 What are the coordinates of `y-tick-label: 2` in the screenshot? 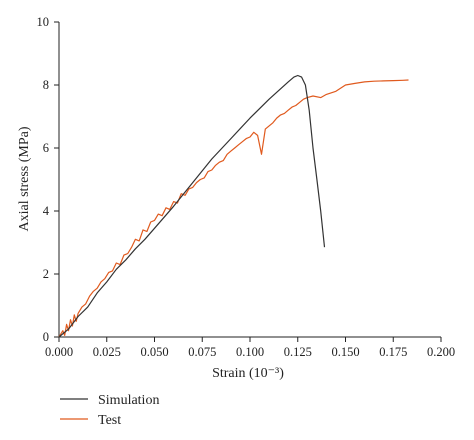 It's located at (46, 274).